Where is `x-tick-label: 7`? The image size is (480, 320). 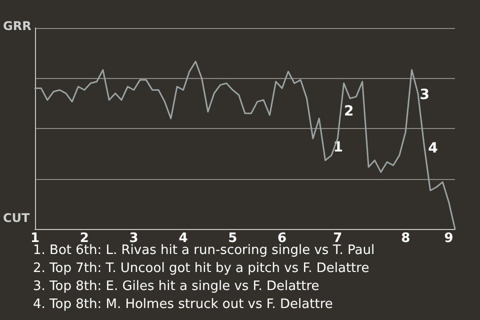
x-tick-label: 7 is located at coordinates (337, 238).